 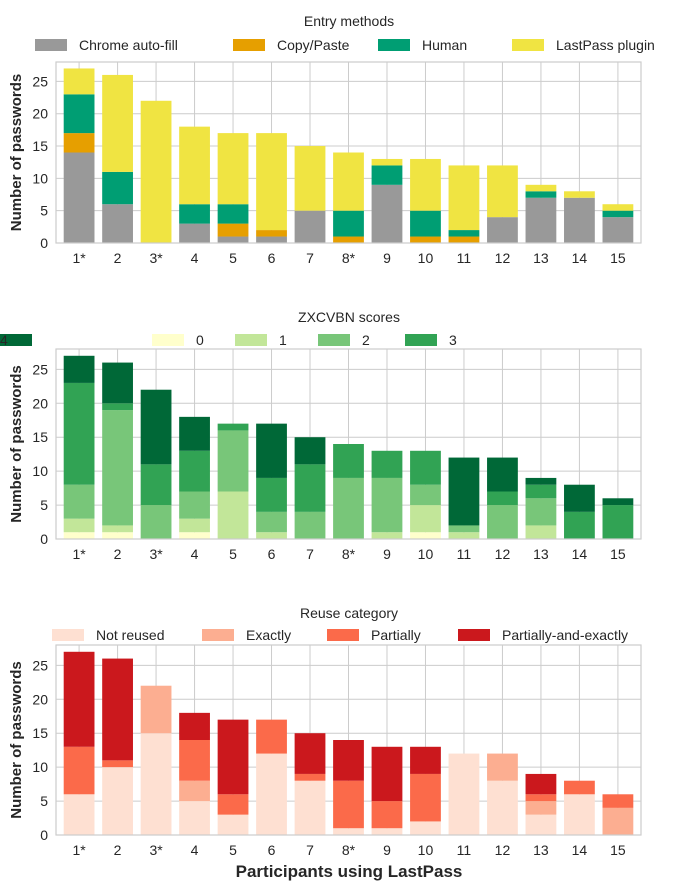 I want to click on legend-swatch-partially-and-exactly, so click(x=474, y=635).